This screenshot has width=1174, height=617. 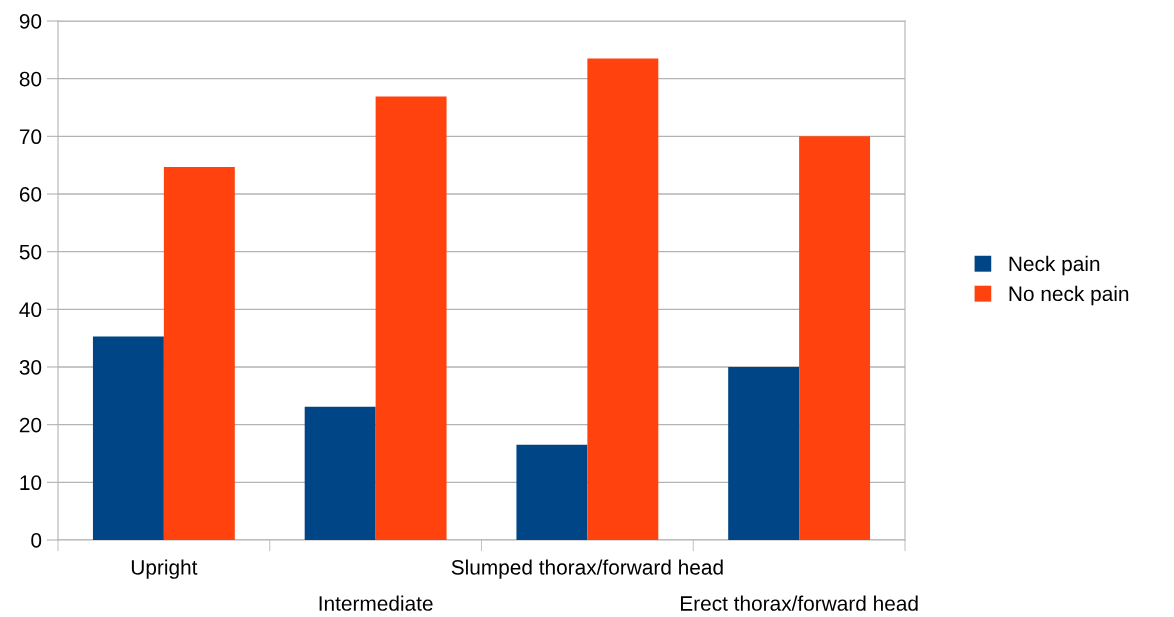 I want to click on y-tick-label: 90, so click(x=30, y=21).